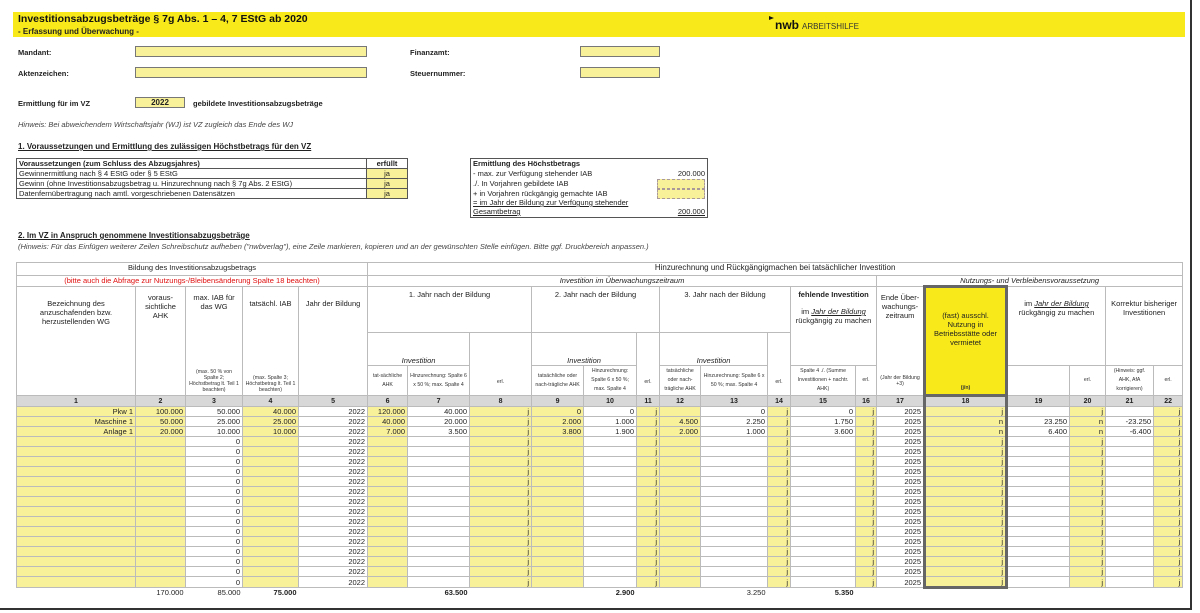 The width and height of the screenshot is (1200, 613). What do you see at coordinates (558, 431) in the screenshot?
I see `cell-col-9: 3.800` at bounding box center [558, 431].